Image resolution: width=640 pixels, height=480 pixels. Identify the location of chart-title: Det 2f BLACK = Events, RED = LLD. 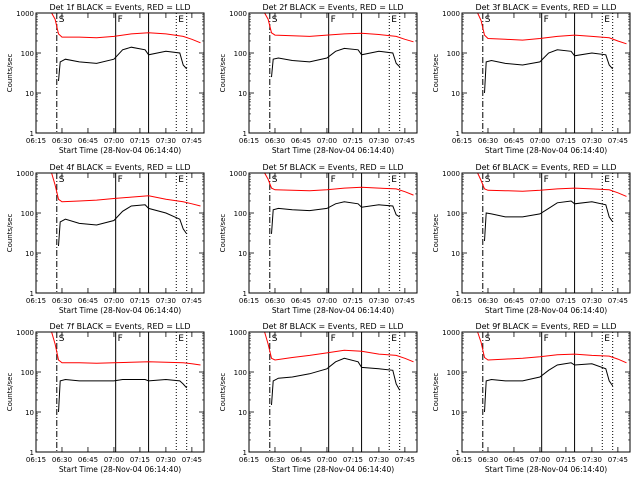
(332, 7).